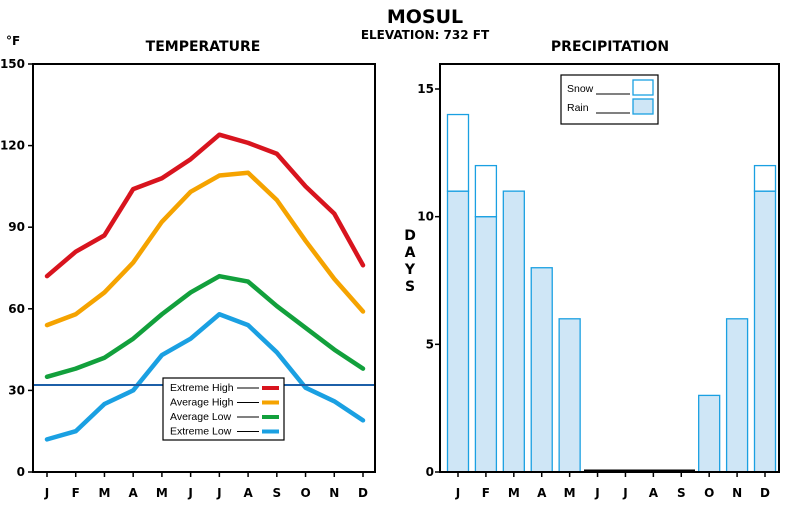 The image size is (800, 510). What do you see at coordinates (202, 403) in the screenshot?
I see `temperature-legend-label: Average High` at bounding box center [202, 403].